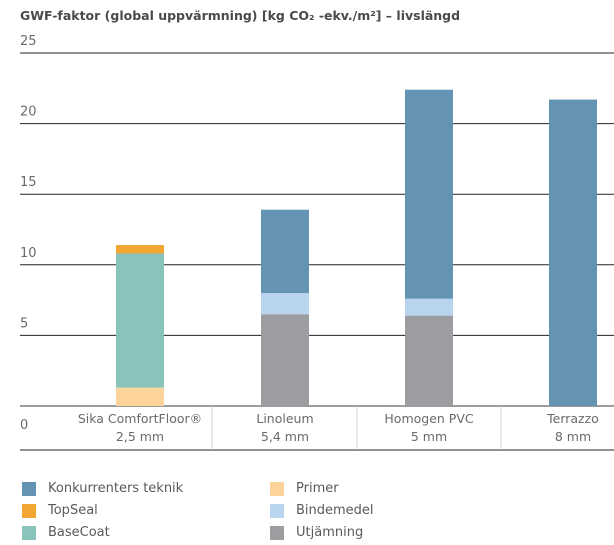 The width and height of the screenshot is (614, 545). Describe the element at coordinates (24, 425) in the screenshot. I see `y-tick-label: 0` at that location.